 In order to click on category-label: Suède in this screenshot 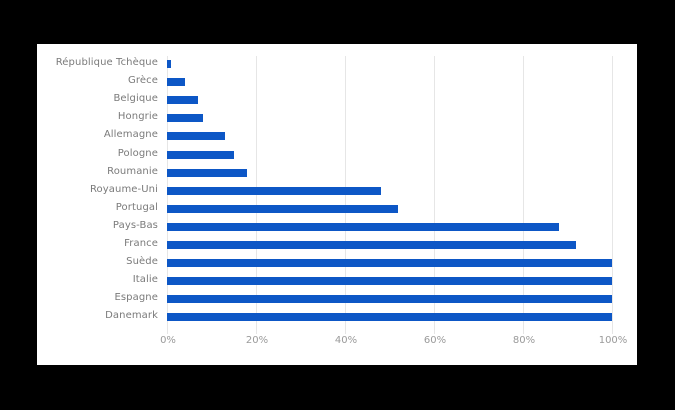, I will do `click(142, 262)`.